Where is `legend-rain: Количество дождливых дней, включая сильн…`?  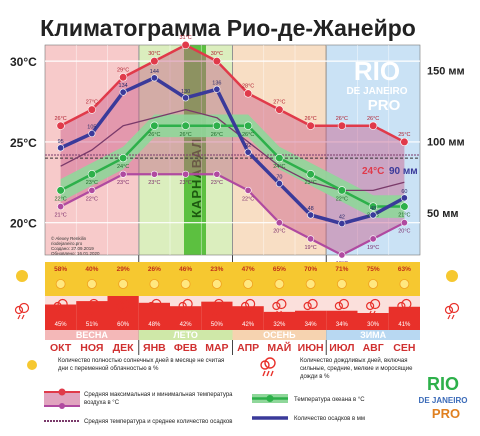 legend-rain: Количество дождливых дней, включая сильн… is located at coordinates (336, 368).